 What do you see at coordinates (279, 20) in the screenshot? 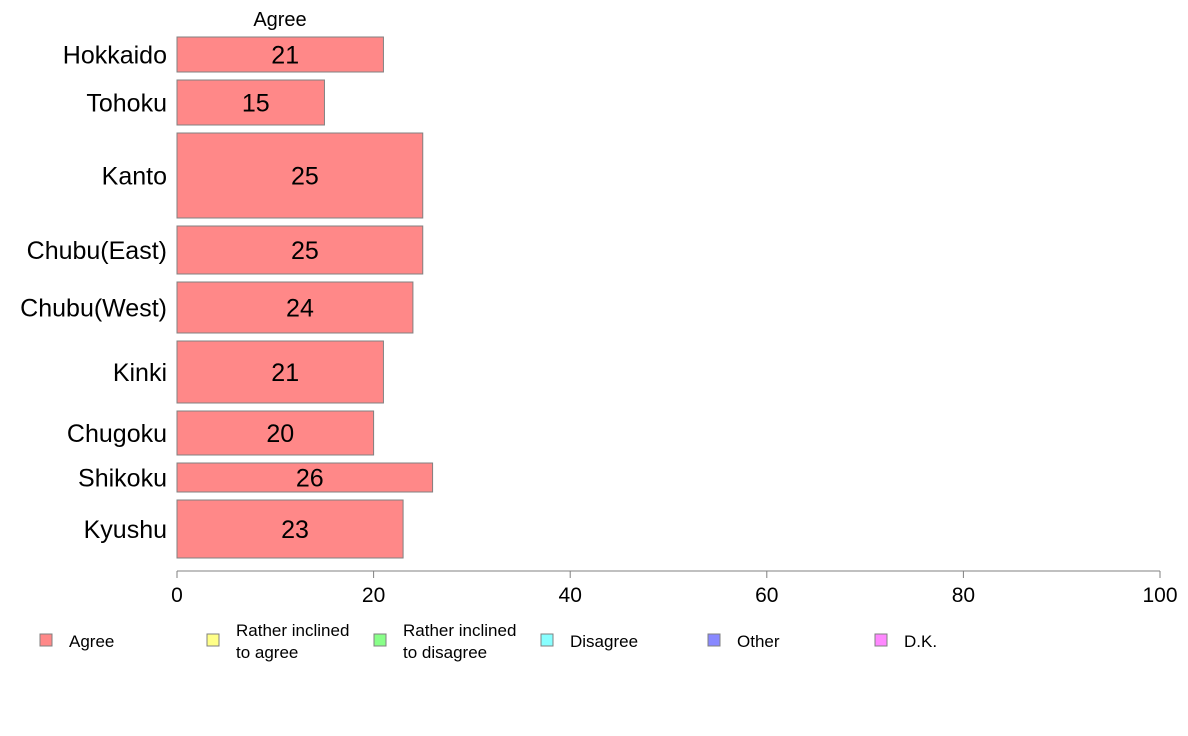
I see `column-header: Agree` at bounding box center [279, 20].